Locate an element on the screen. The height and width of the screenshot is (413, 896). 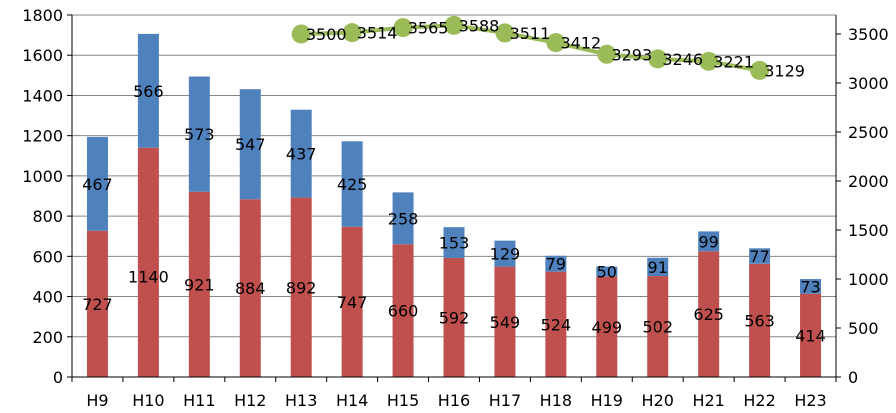
data-label-lower: 921 is located at coordinates (199, 284).